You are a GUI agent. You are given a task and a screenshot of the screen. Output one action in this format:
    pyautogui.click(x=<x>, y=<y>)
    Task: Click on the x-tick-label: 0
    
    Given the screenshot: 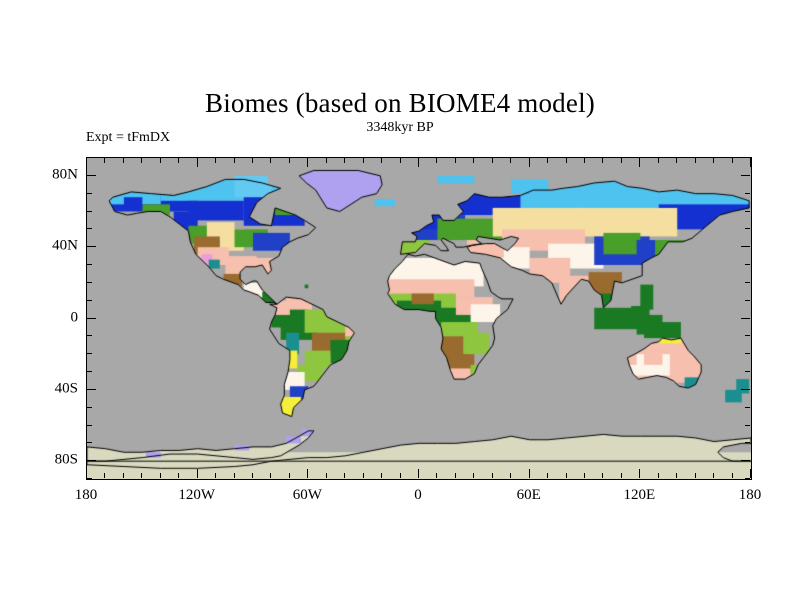 What is the action you would take?
    pyautogui.click(x=418, y=495)
    